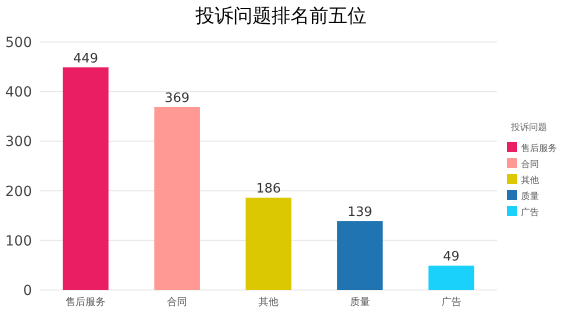 Image resolution: width=562 pixels, height=315 pixels. I want to click on data-label: 139, so click(359, 212).